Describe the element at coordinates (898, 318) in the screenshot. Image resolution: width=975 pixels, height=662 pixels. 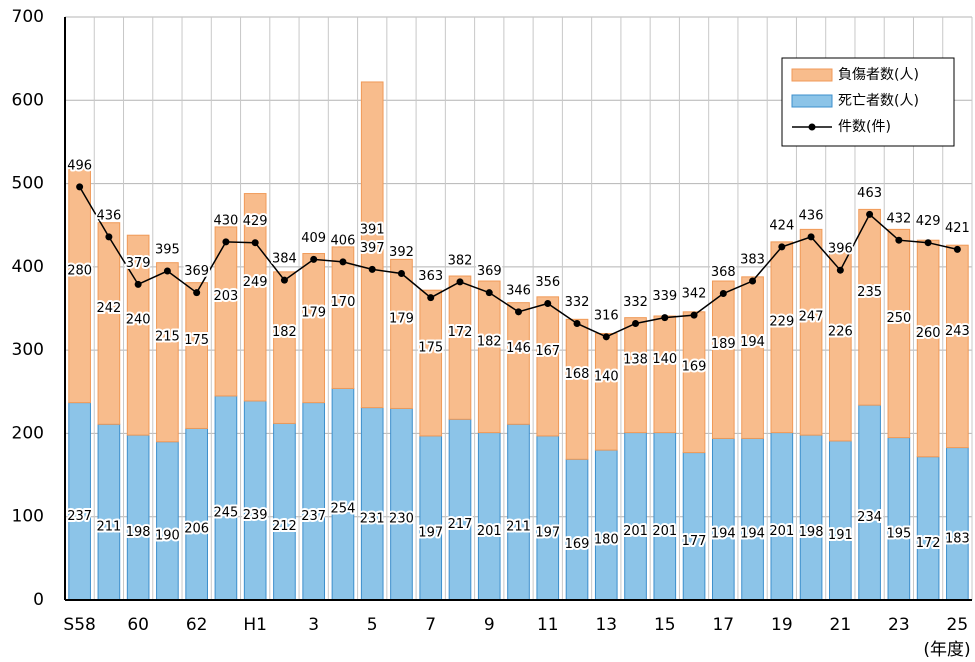
I see `data-label: 250` at that location.